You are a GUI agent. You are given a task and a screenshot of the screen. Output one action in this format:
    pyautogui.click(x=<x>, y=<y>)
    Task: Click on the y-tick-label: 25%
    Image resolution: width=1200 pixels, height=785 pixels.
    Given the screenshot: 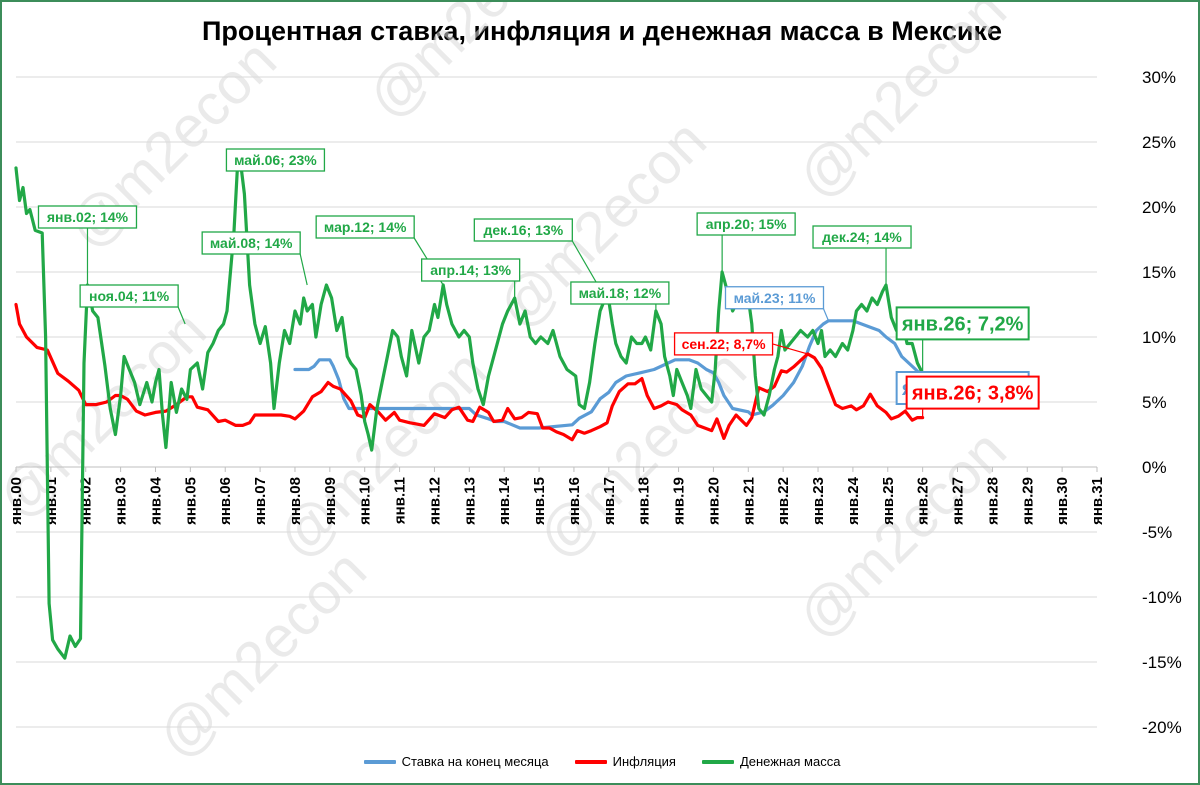 What is the action you would take?
    pyautogui.click(x=1159, y=142)
    